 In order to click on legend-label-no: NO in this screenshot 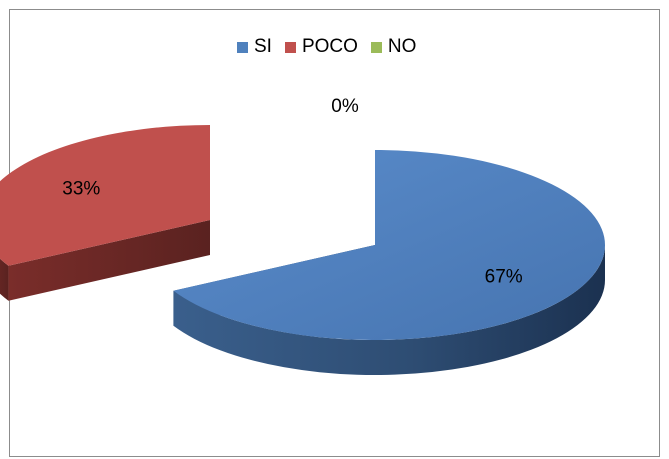, I will do `click(402, 46)`.